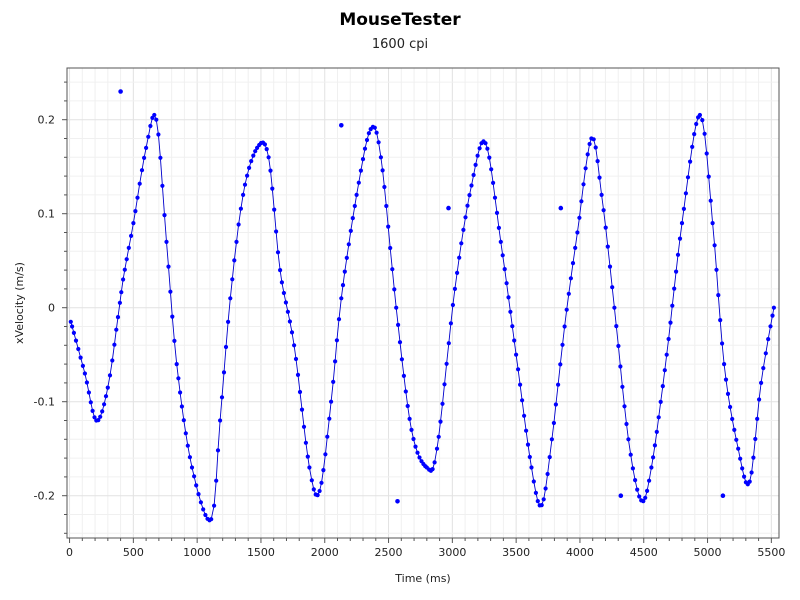  I want to click on y-tick-label: -0.2, so click(44, 496).